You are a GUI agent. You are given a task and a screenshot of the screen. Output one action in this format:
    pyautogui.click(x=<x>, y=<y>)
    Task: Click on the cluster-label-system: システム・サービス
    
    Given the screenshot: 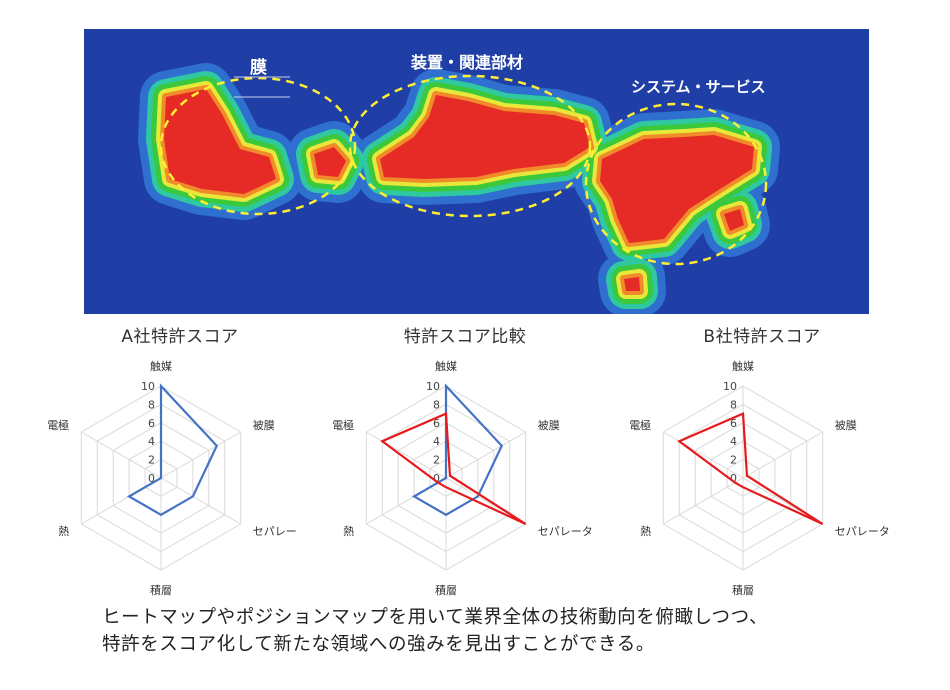 What is the action you would take?
    pyautogui.click(x=698, y=87)
    